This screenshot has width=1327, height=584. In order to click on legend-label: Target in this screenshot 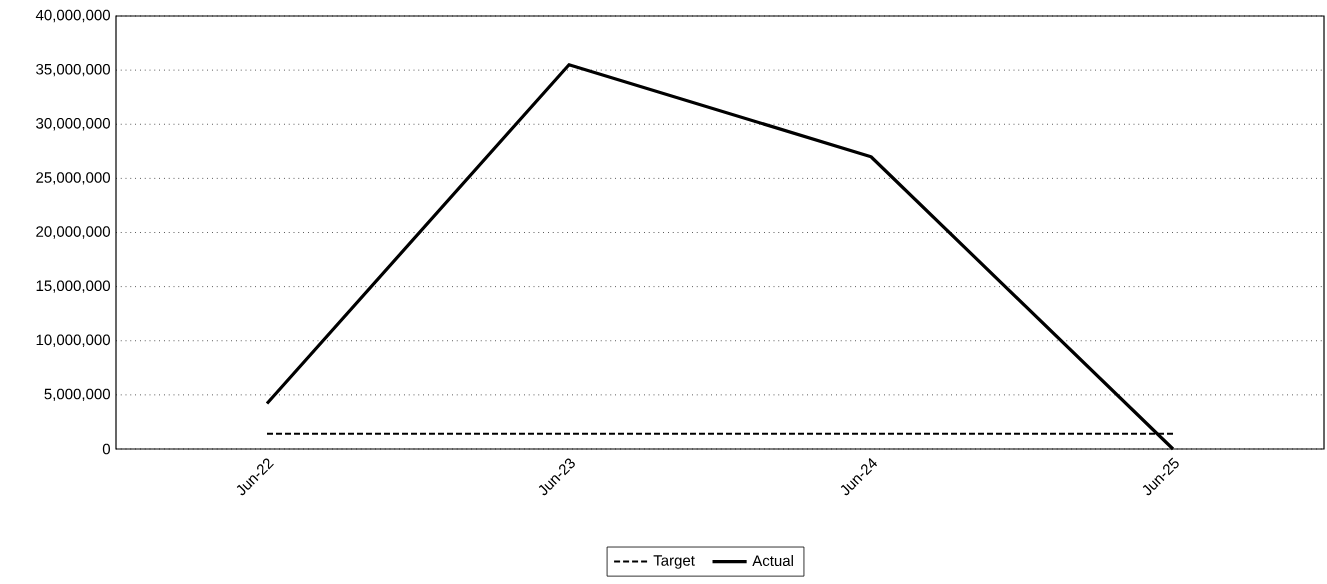, I will do `click(674, 562)`.